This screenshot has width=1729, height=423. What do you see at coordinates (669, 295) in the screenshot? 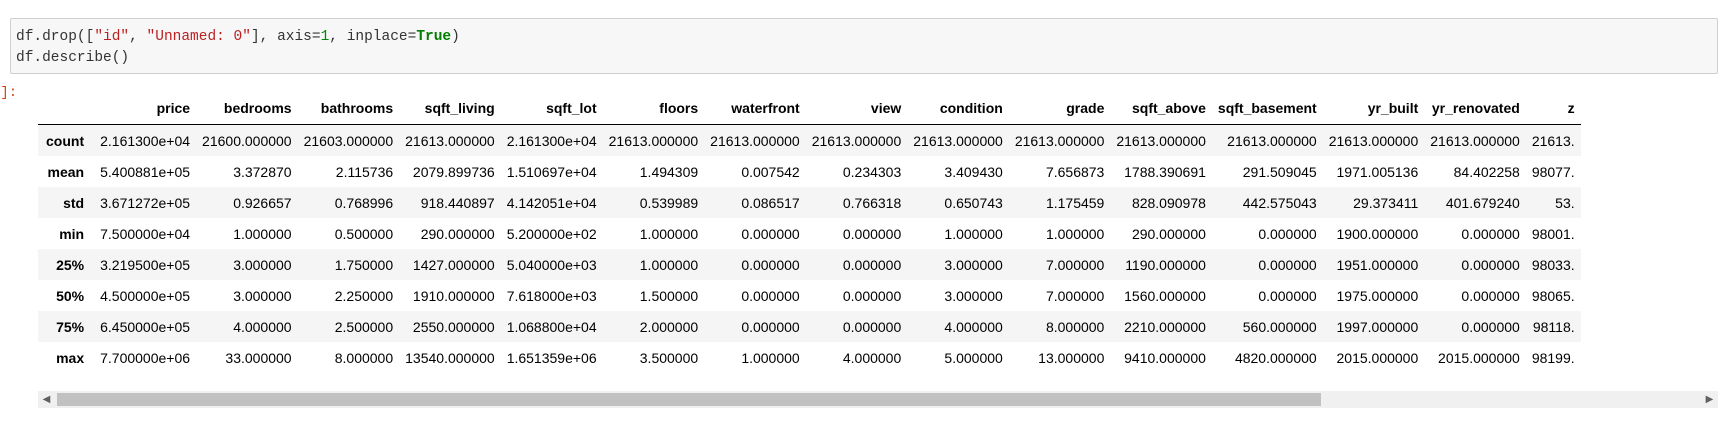
I see `table-cell: 1.500000` at bounding box center [669, 295].